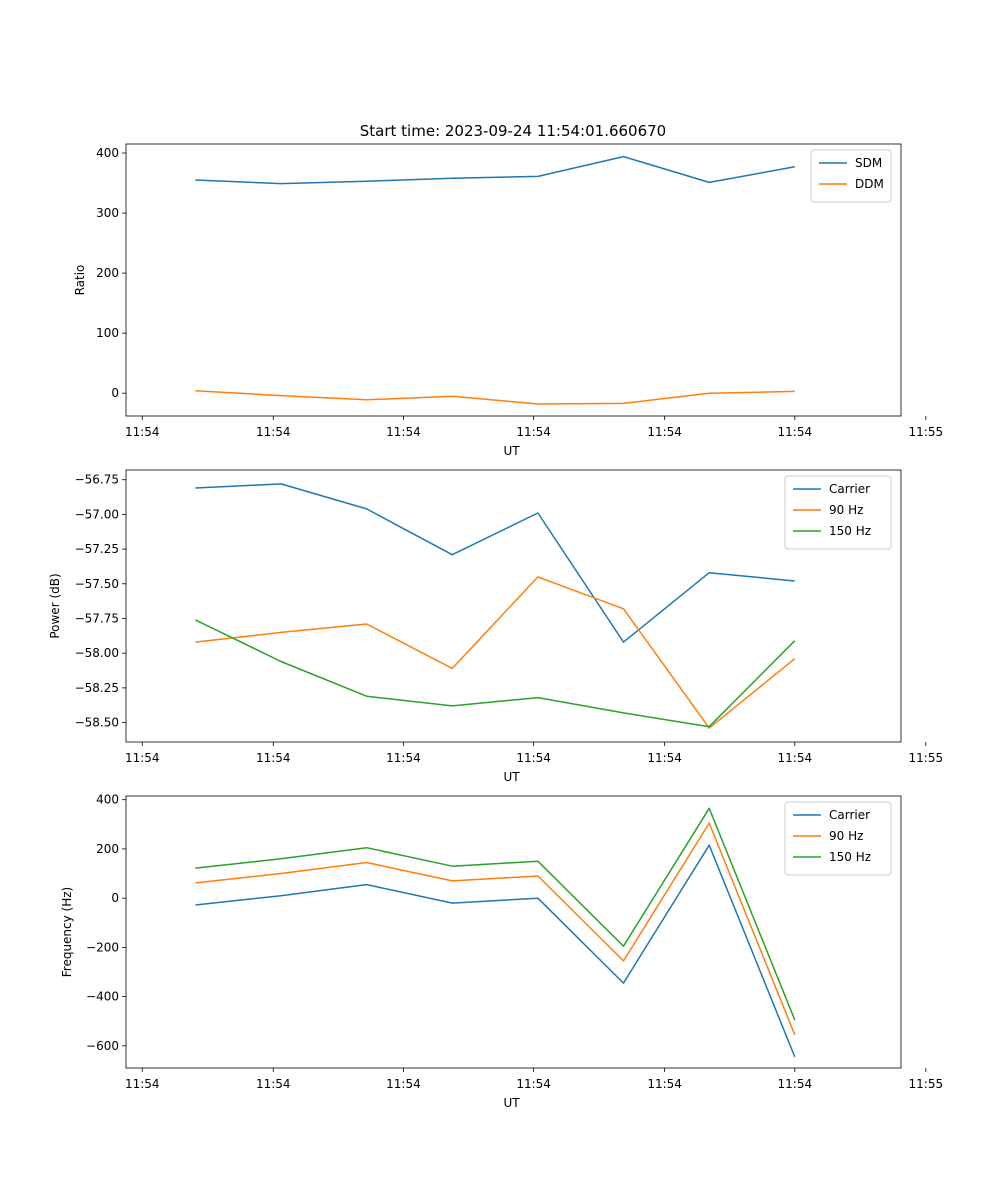 This screenshot has width=1000, height=1200. Describe the element at coordinates (107, 333) in the screenshot. I see `y-tick-label: 100` at that location.